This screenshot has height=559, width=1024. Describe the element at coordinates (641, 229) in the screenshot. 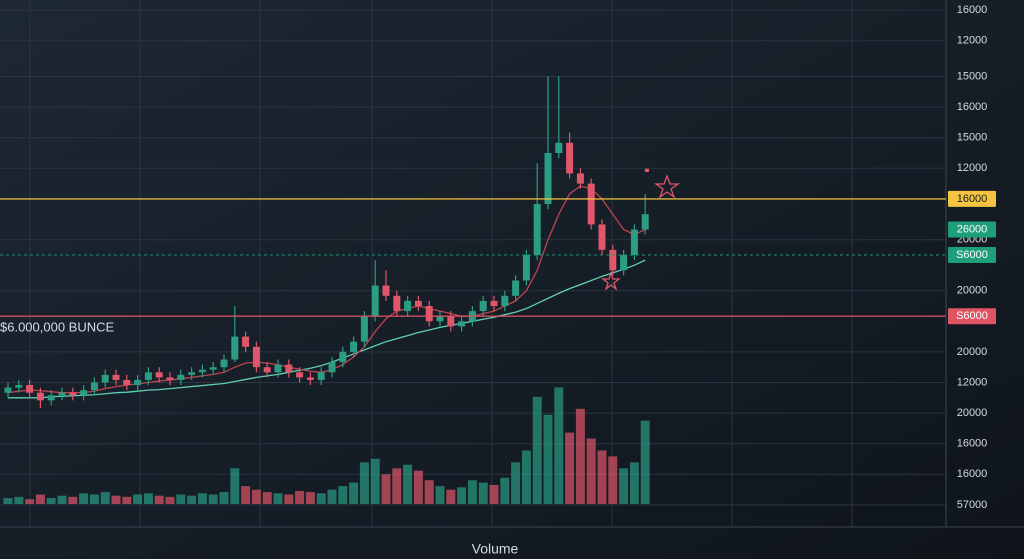

I see `markers` at that location.